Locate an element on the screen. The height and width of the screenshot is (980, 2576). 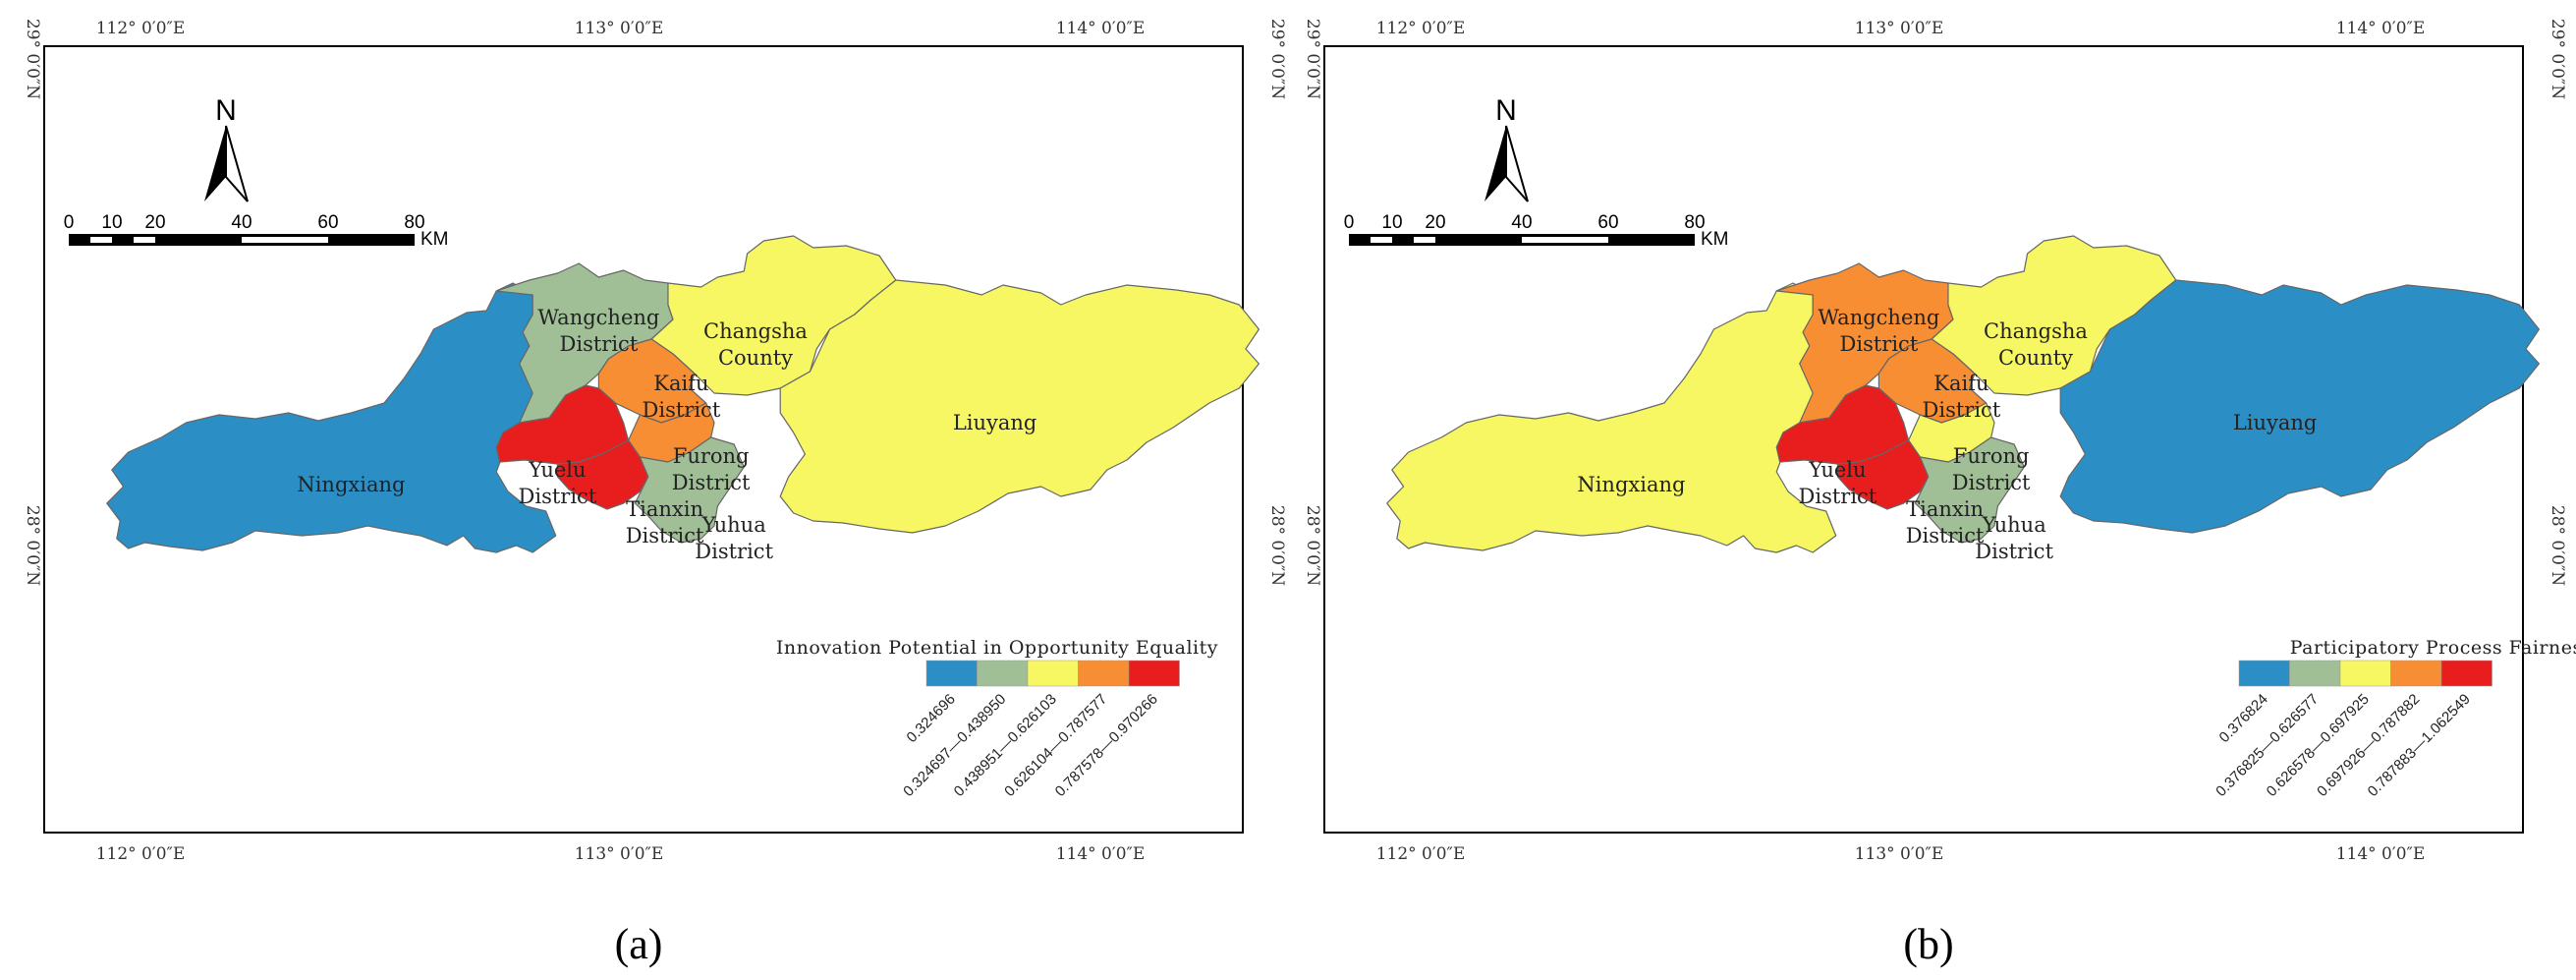
legend-title: Participatory Process Fairness is located at coordinates (2433, 648).